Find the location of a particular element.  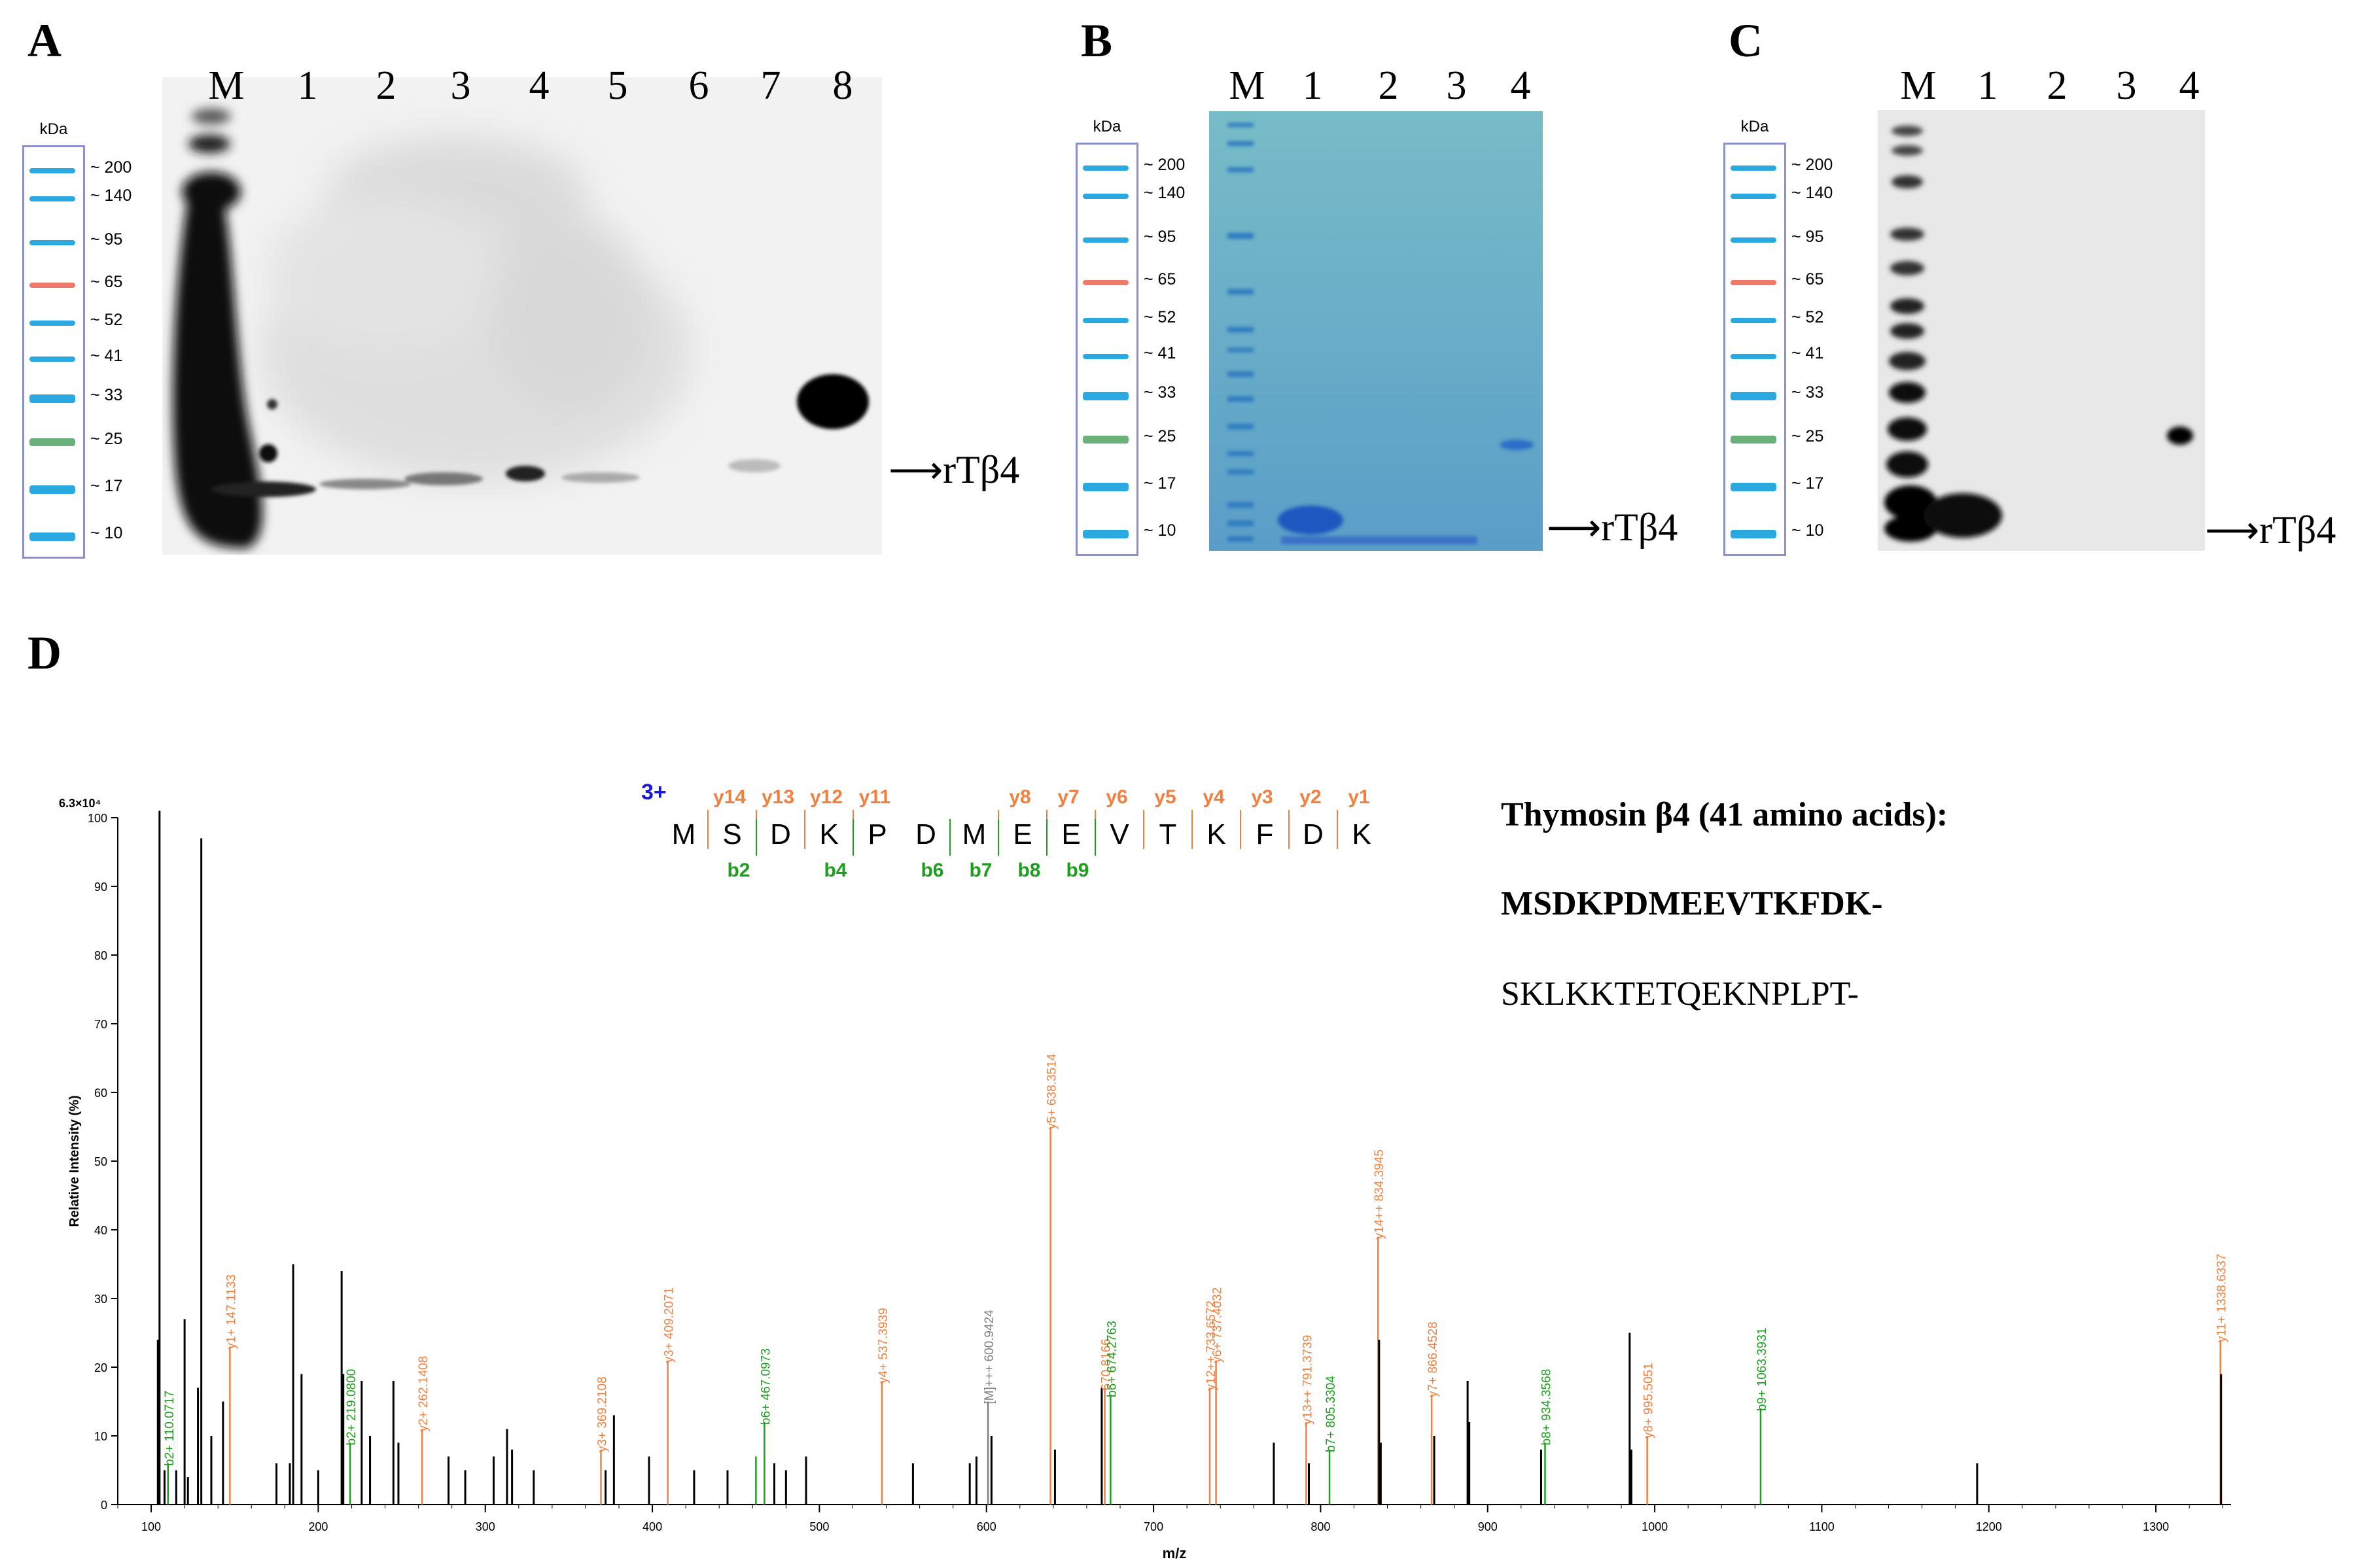

peak-label: b8+ 934.3568 is located at coordinates (1546, 1407).